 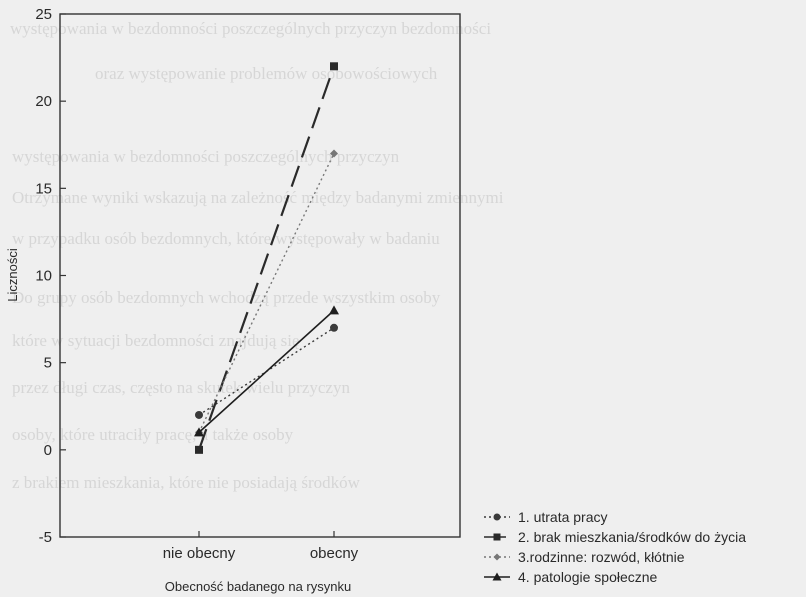 I want to click on x-tick-label: obecny, so click(x=334, y=553).